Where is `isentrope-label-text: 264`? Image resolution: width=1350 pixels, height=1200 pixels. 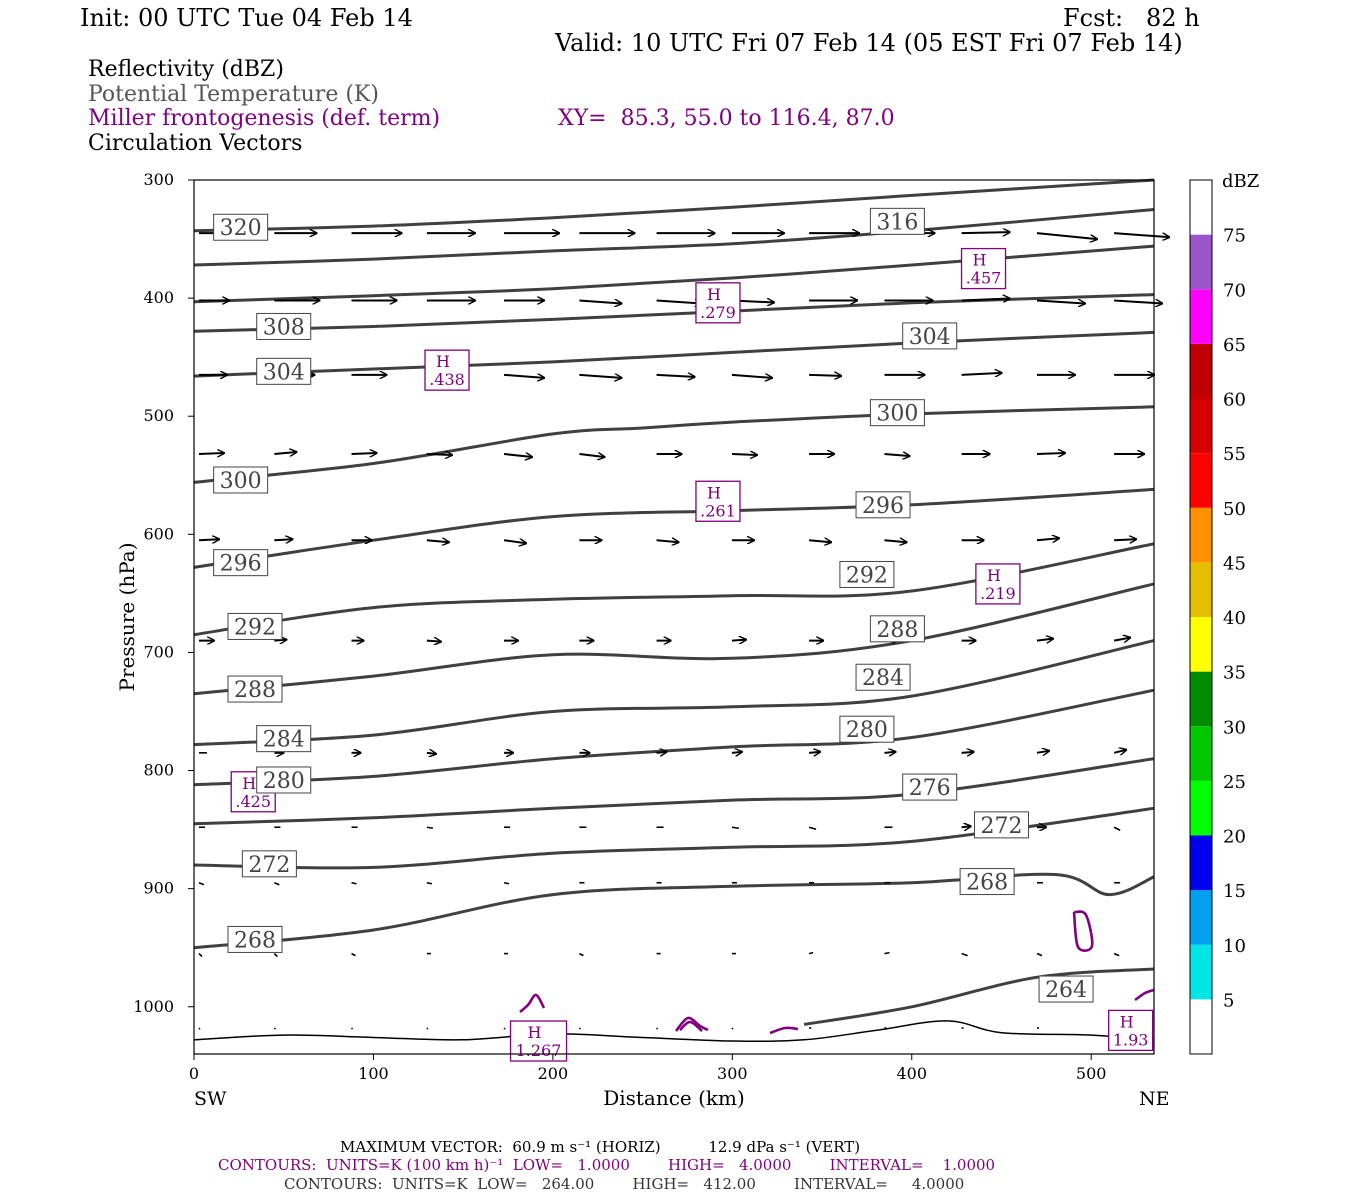 isentrope-label-text: 264 is located at coordinates (1066, 990).